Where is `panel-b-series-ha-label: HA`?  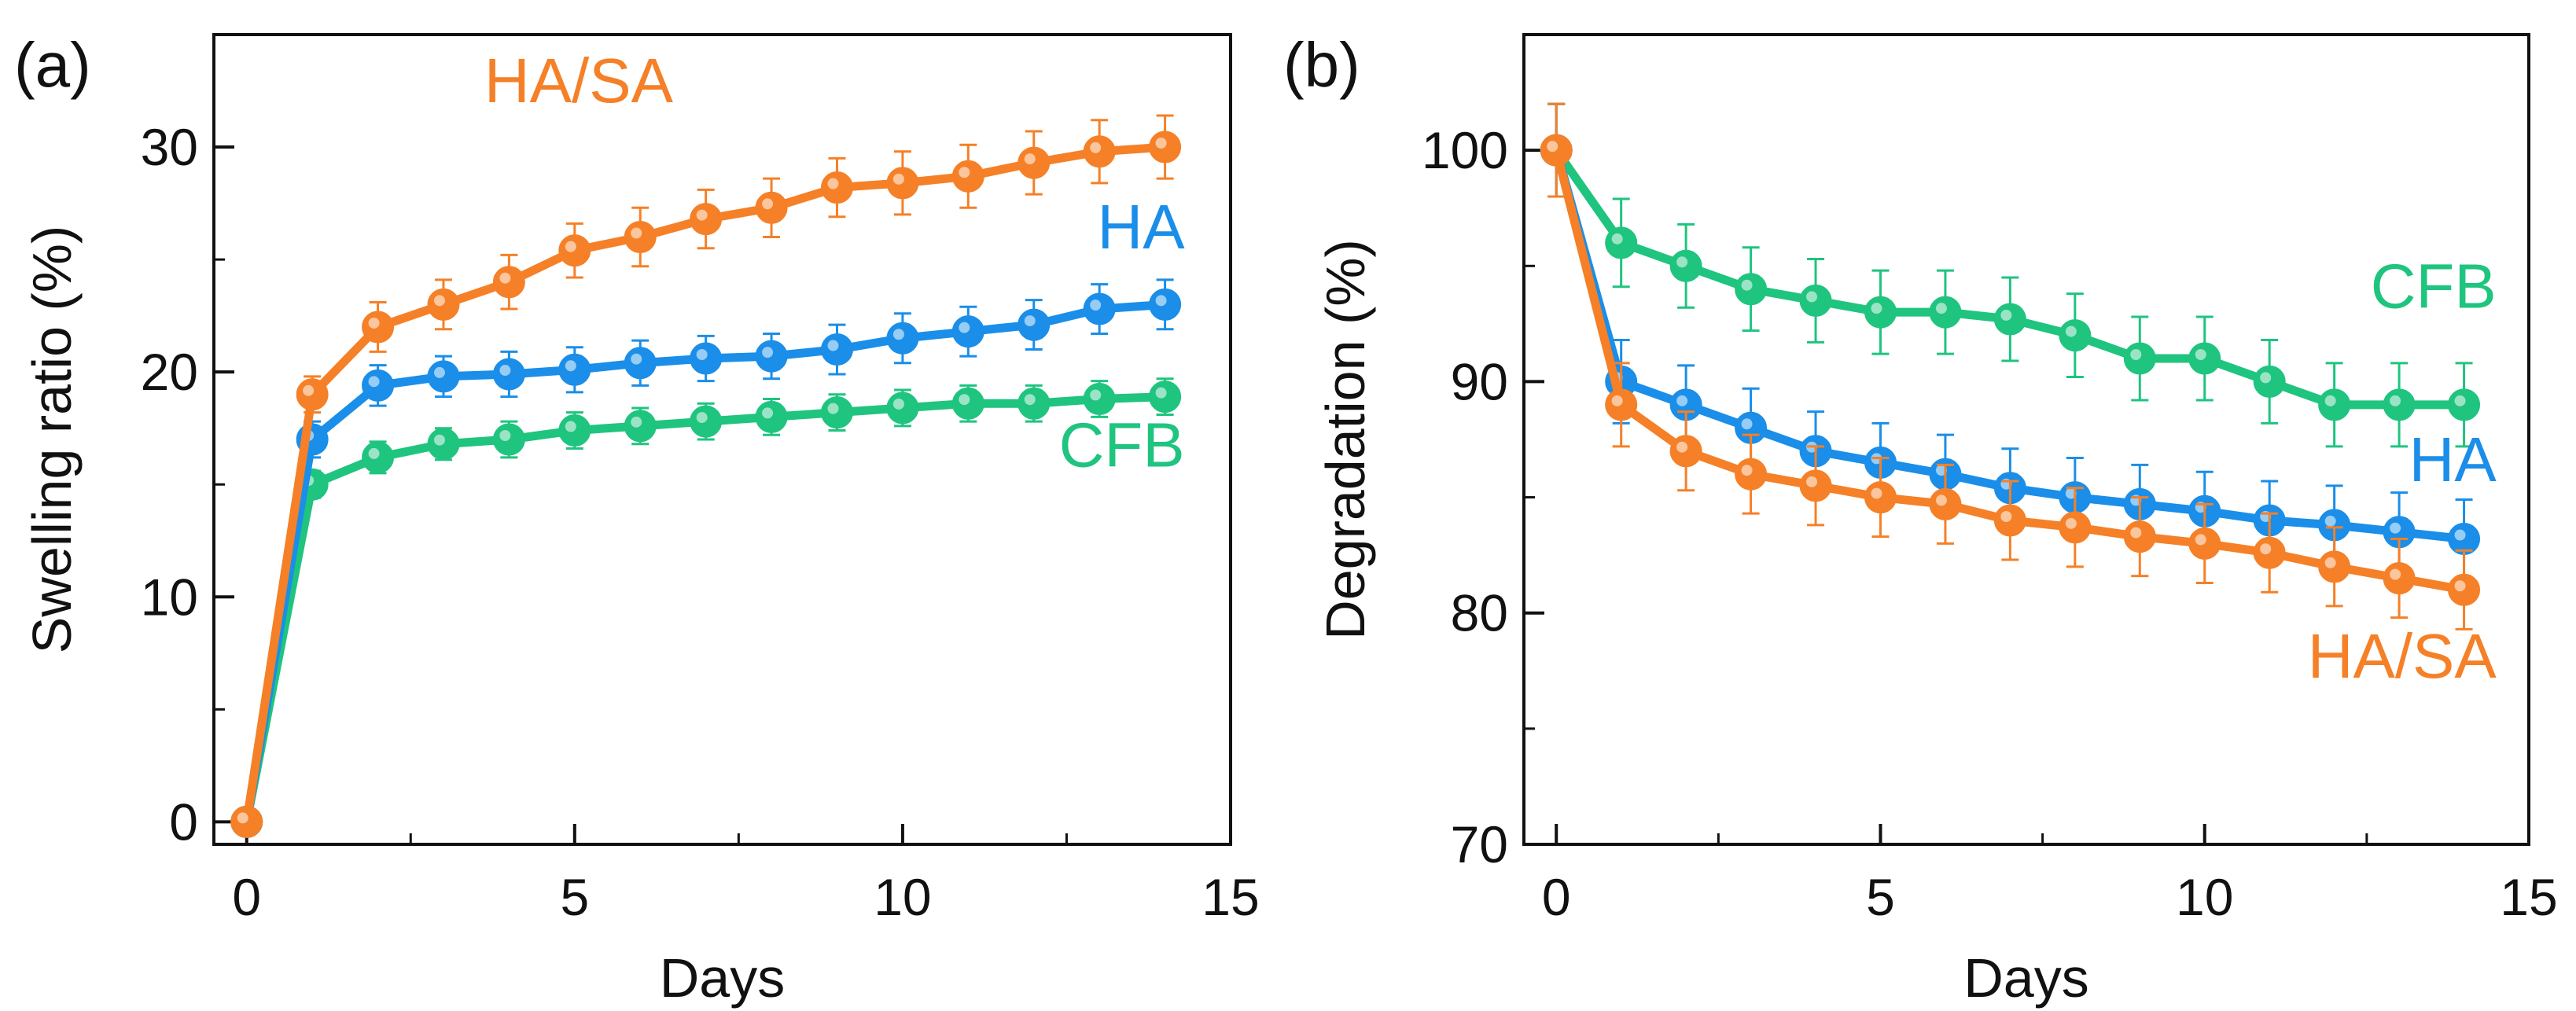
panel-b-series-ha-label: HA is located at coordinates (2453, 459).